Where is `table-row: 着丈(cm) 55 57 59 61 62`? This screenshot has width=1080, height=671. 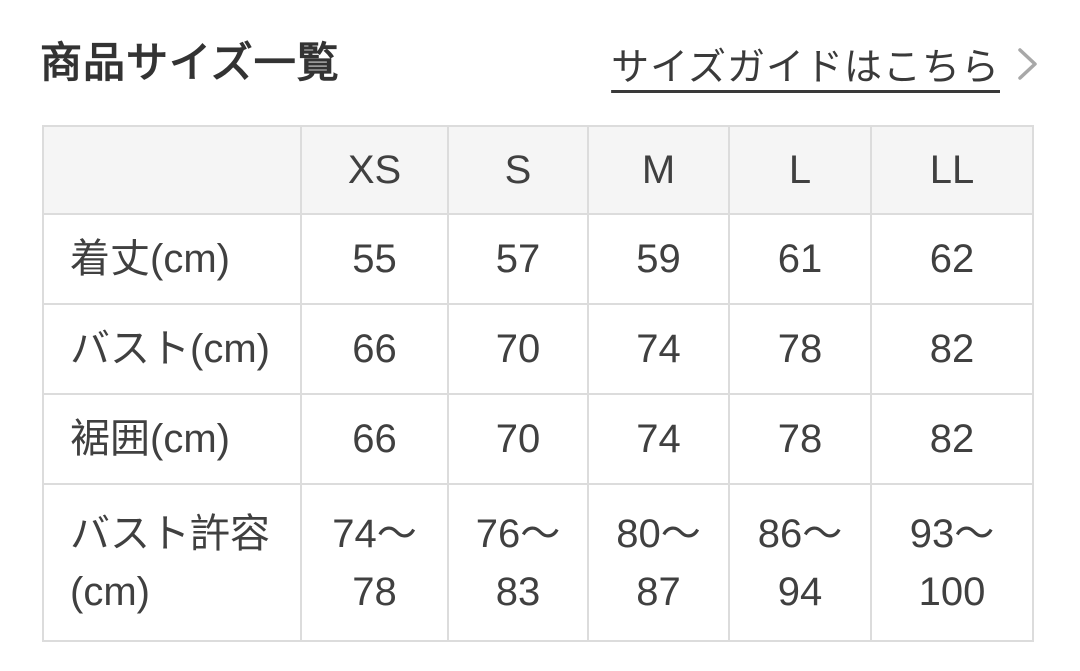 table-row: 着丈(cm) 55 57 59 61 62 is located at coordinates (538, 259).